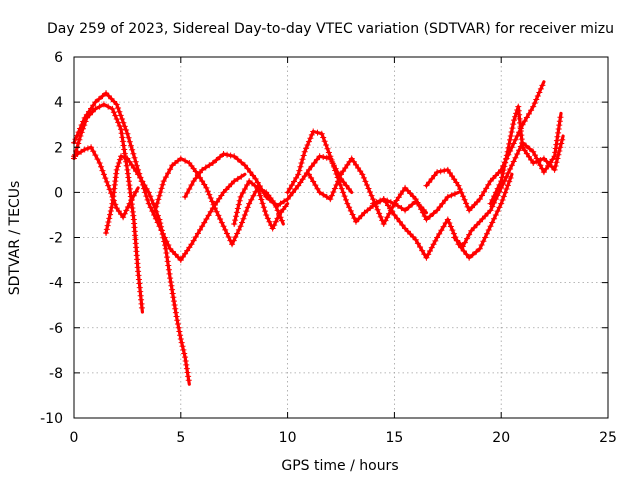 The image size is (640, 480). What do you see at coordinates (384, 191) in the screenshot?
I see `series-sat-i` at bounding box center [384, 191].